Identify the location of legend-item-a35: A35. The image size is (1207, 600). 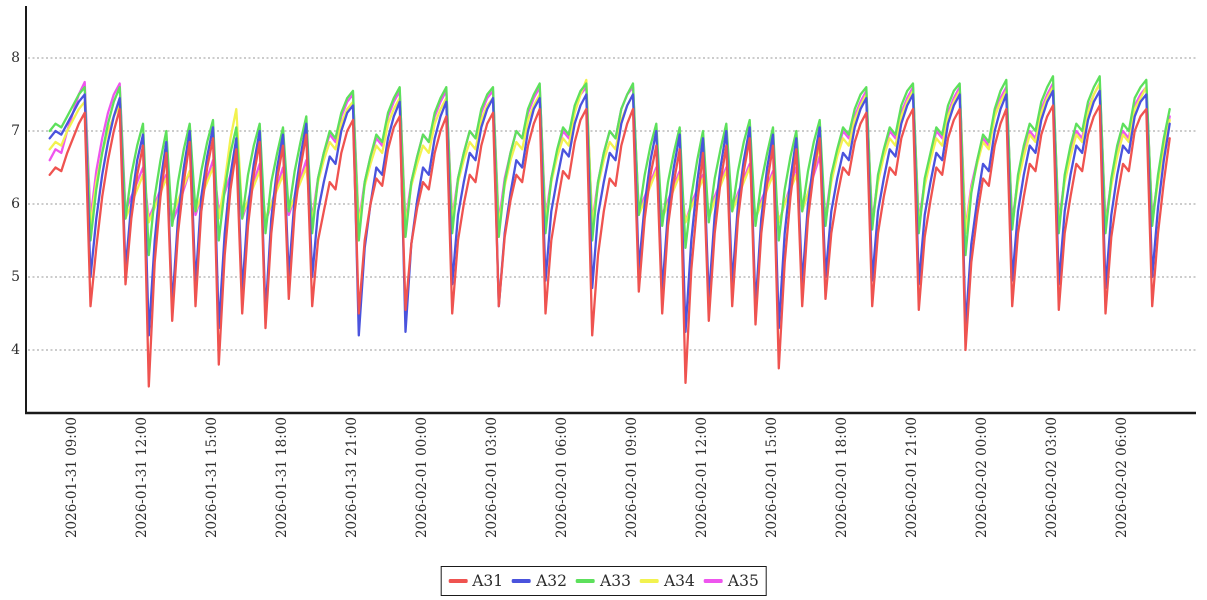
(731, 581).